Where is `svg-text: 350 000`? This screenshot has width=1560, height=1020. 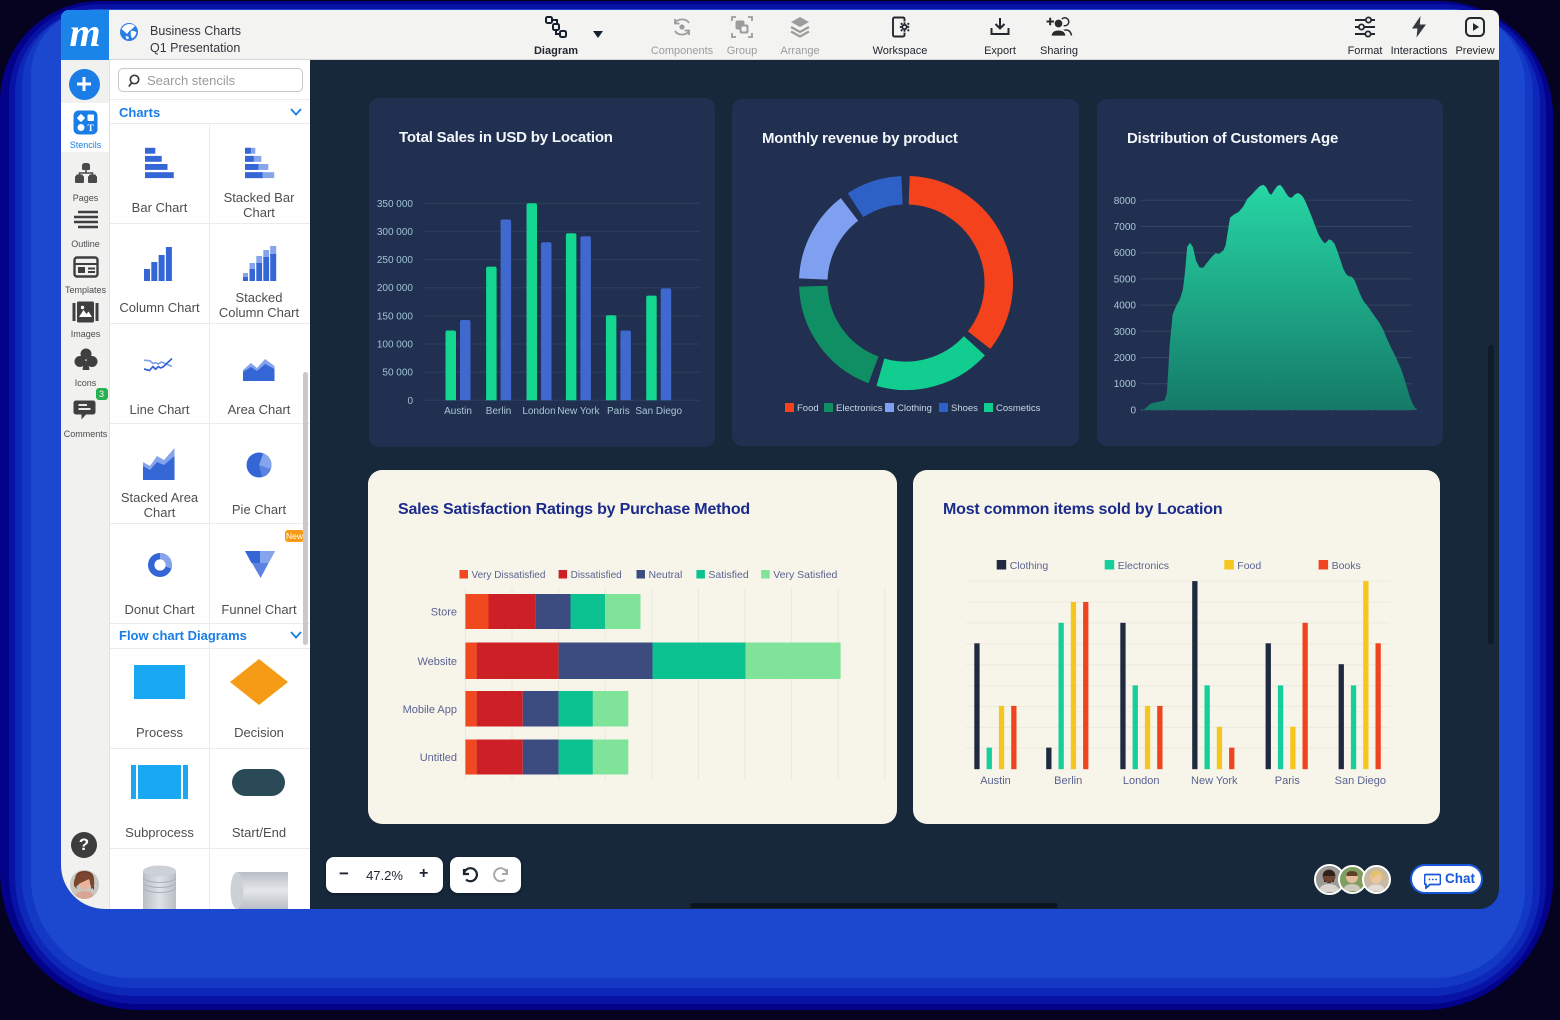 svg-text: 350 000 is located at coordinates (395, 204).